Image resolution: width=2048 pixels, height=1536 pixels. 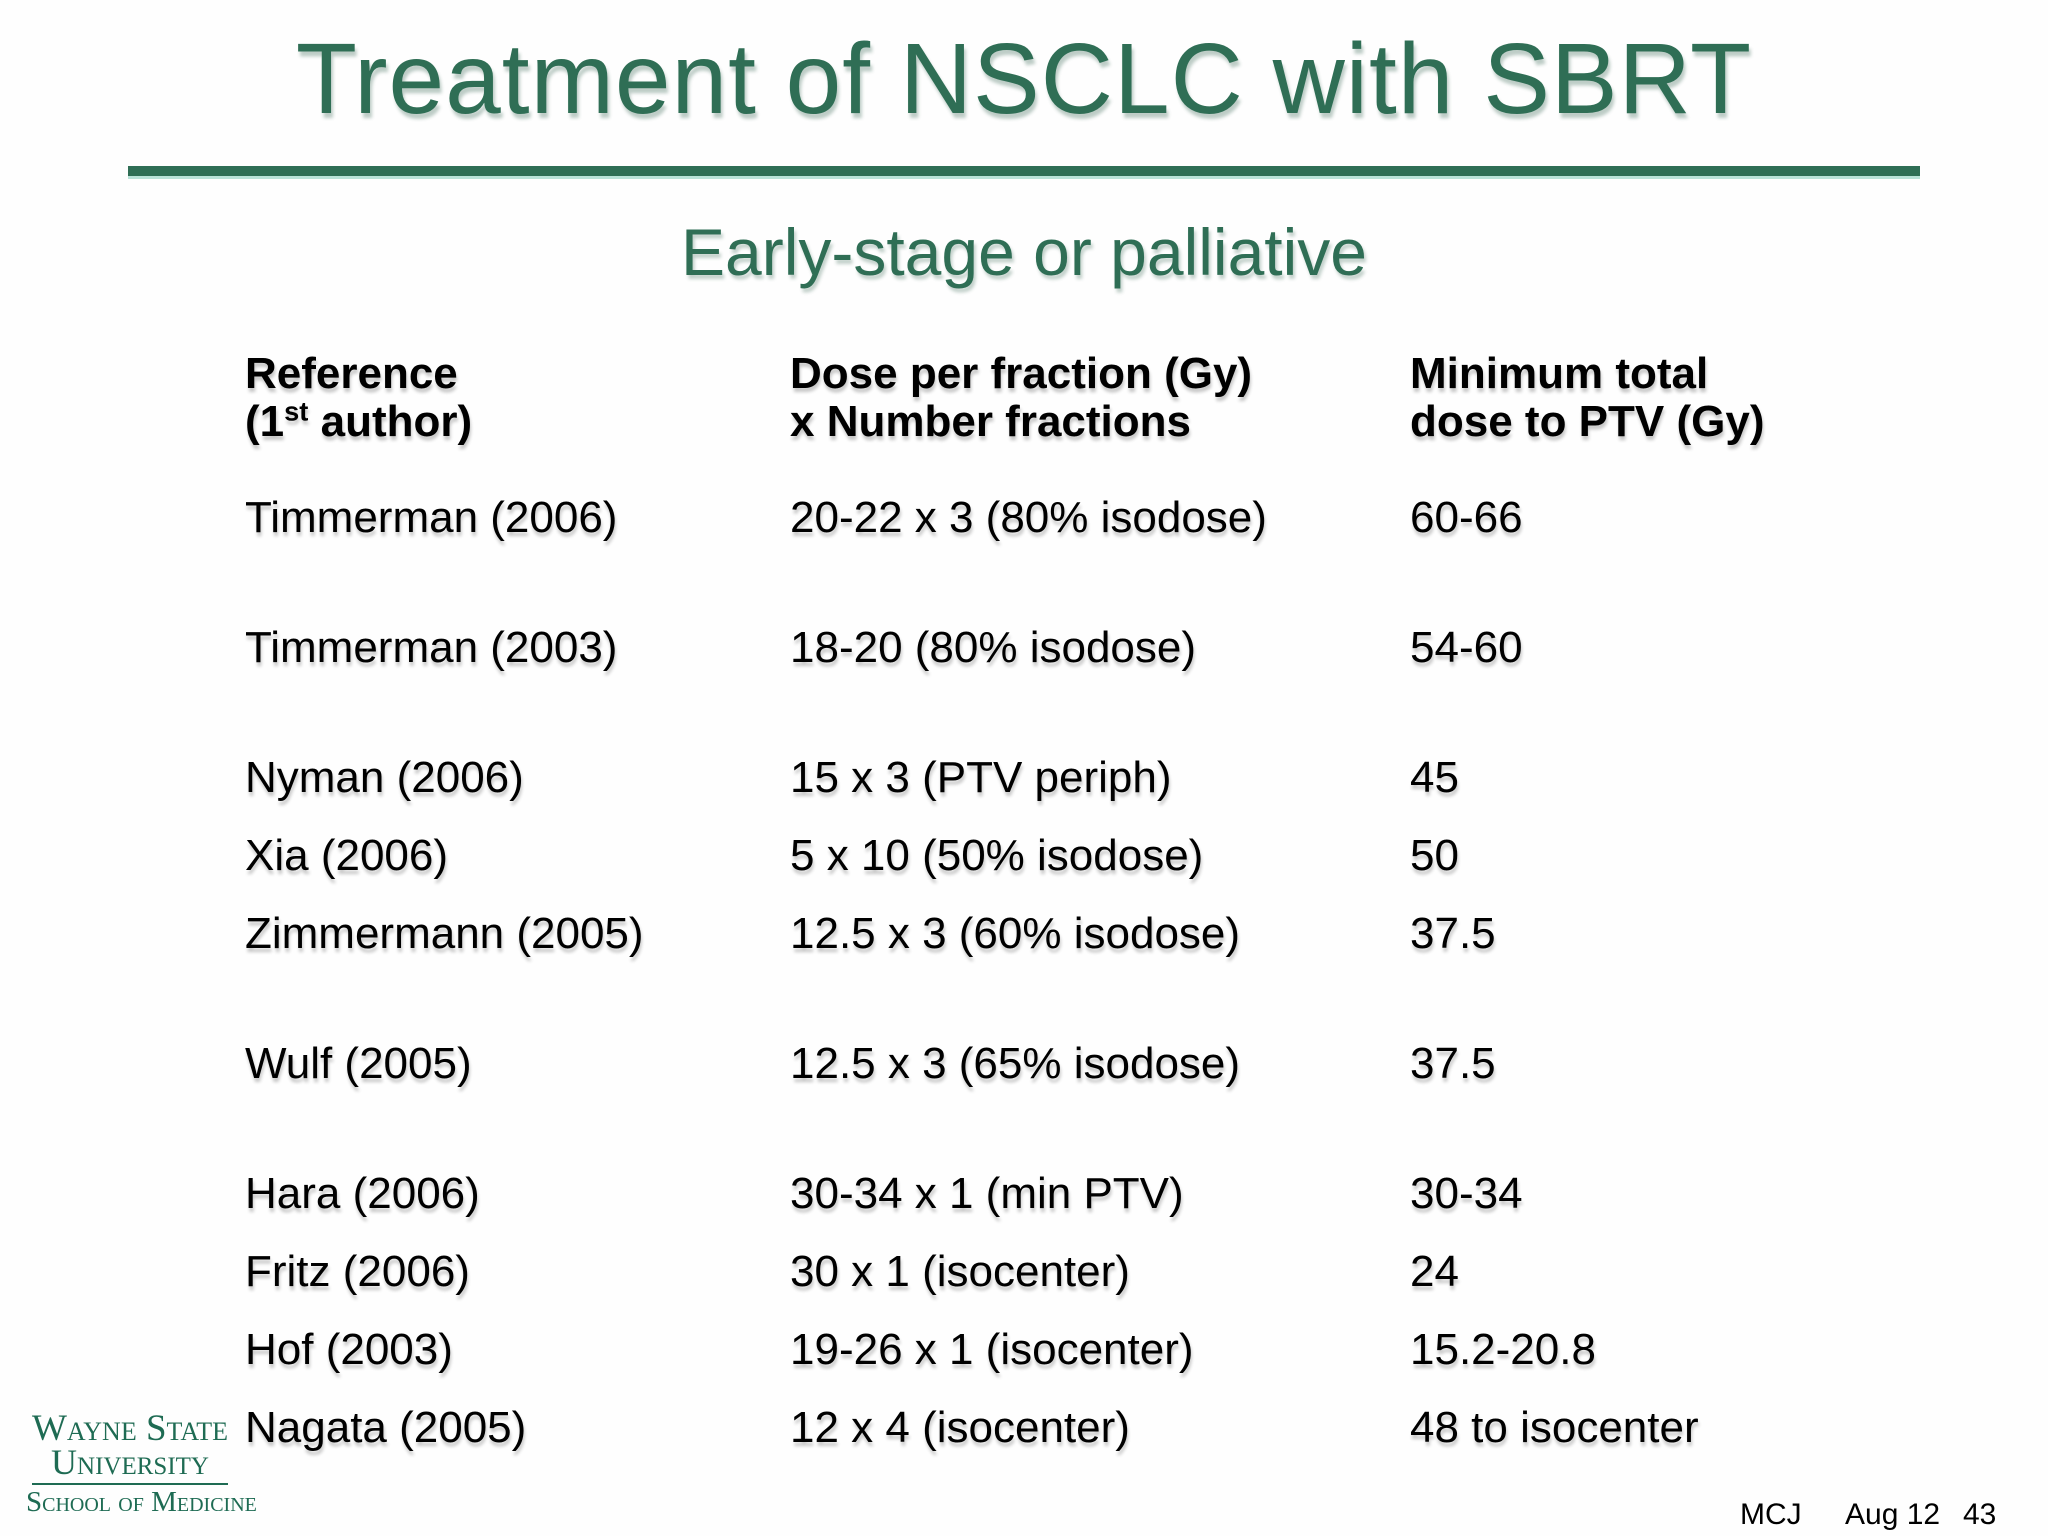 I want to click on dose-cell: 20-22 x 3 (80% isodose), so click(x=1028, y=517).